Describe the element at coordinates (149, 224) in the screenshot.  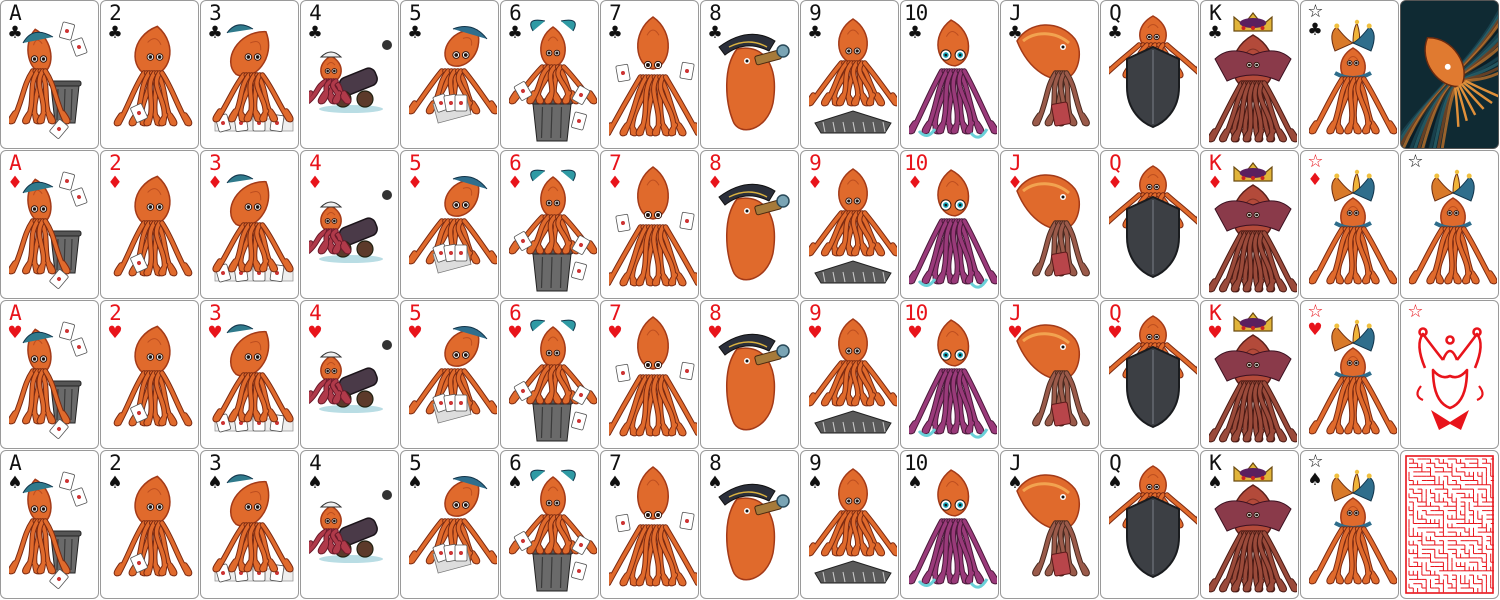
I see `card-2-of-diamonds: 2 ♦` at that location.